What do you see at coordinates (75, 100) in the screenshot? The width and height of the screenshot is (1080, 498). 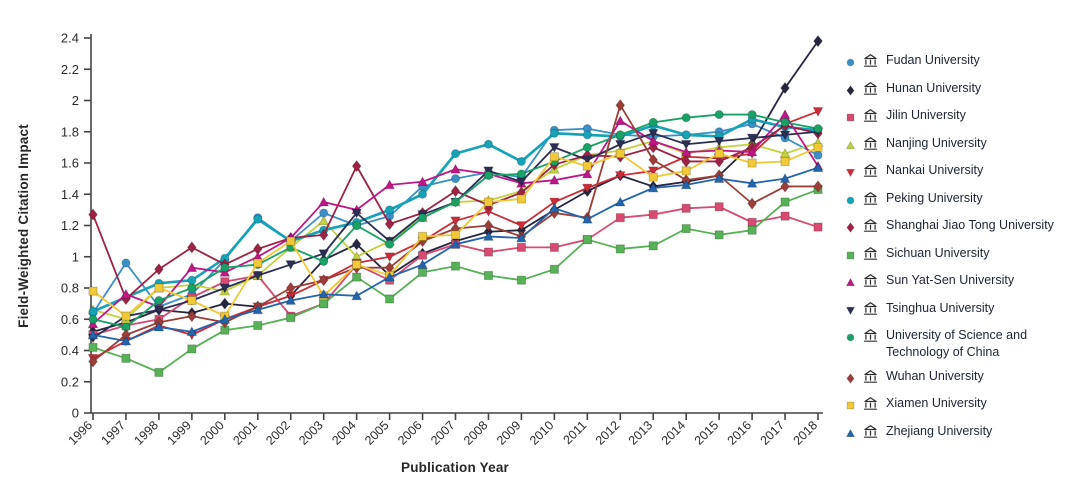 I see `y-tick-label: 2` at bounding box center [75, 100].